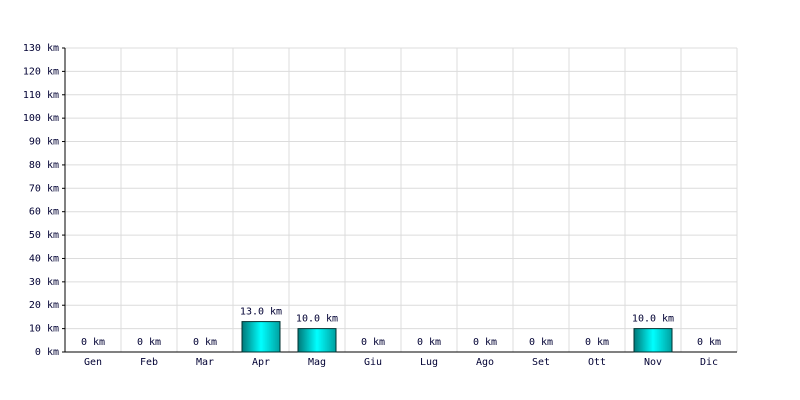 This screenshot has height=400, width=800. What do you see at coordinates (149, 362) in the screenshot?
I see `x-tick-label: Feb` at bounding box center [149, 362].